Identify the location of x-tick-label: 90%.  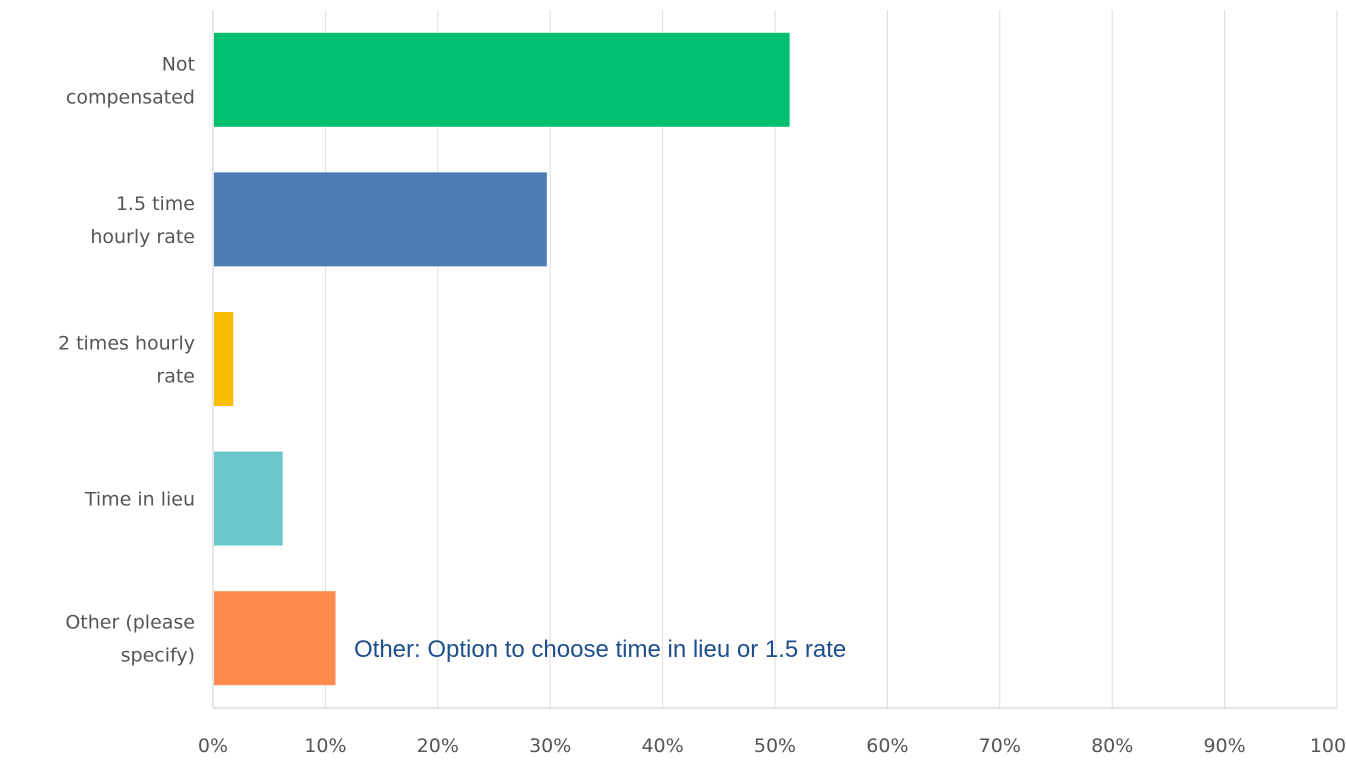
(1224, 746).